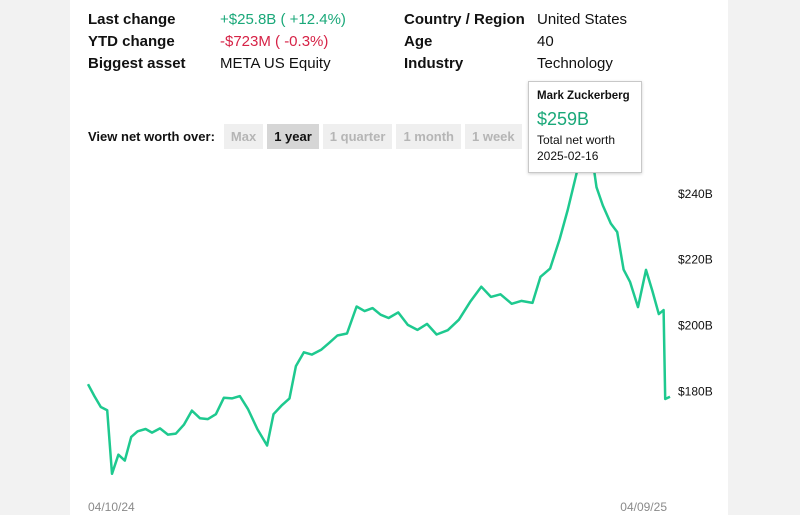 The width and height of the screenshot is (800, 515). I want to click on tooltip-value: $259B, so click(563, 119).